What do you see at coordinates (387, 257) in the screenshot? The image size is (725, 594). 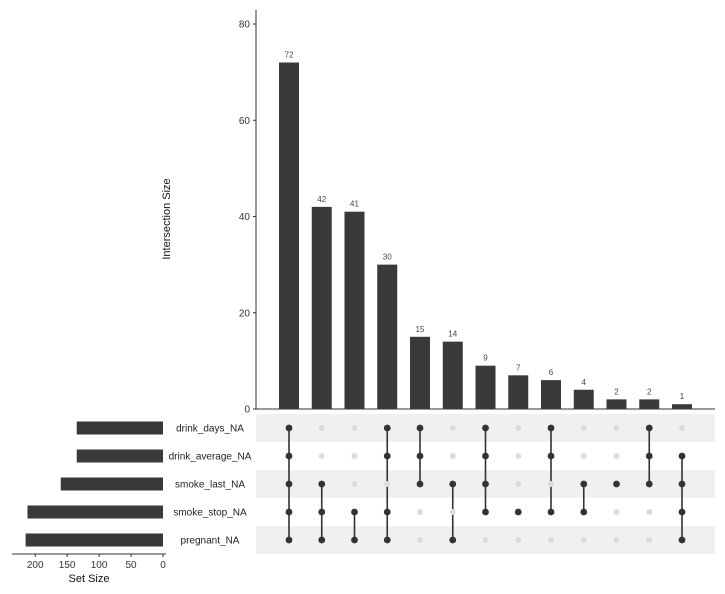 I see `intersection-bar-label: 30` at bounding box center [387, 257].